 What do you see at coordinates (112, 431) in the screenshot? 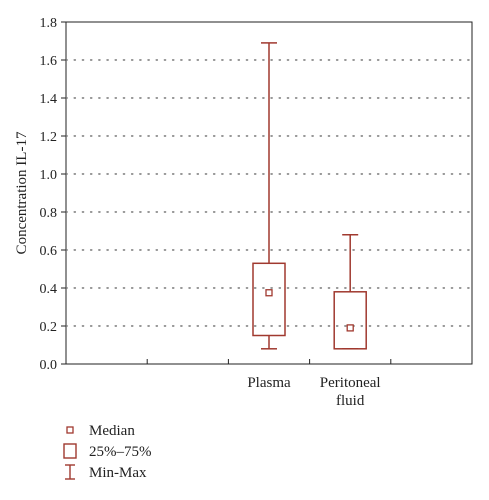
I see `legend-label: Median` at bounding box center [112, 431].